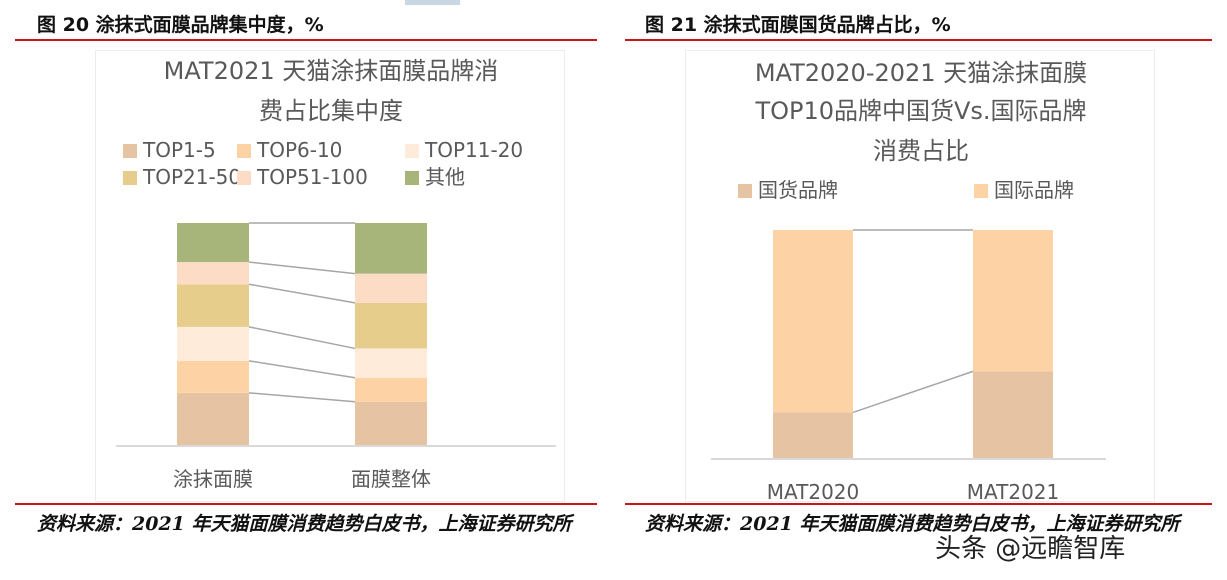 Image resolution: width=1227 pixels, height=580 pixels. I want to click on top-decoration, so click(432, 2).